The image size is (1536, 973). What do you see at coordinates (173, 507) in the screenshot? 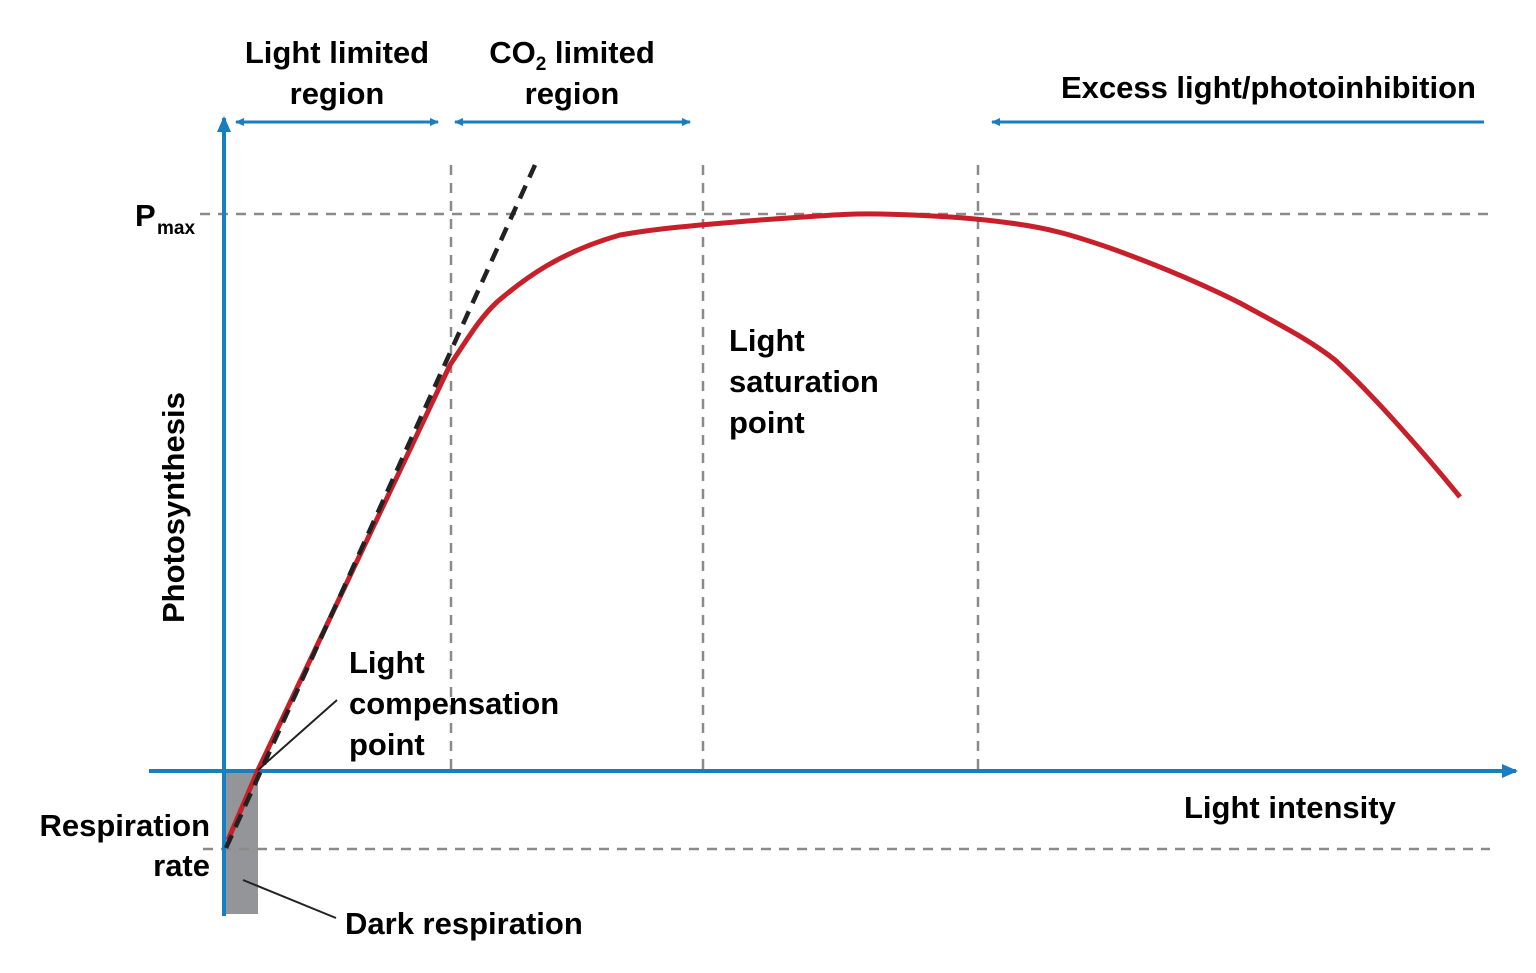
I see `y-axis-label: Photosynthesis` at bounding box center [173, 507].